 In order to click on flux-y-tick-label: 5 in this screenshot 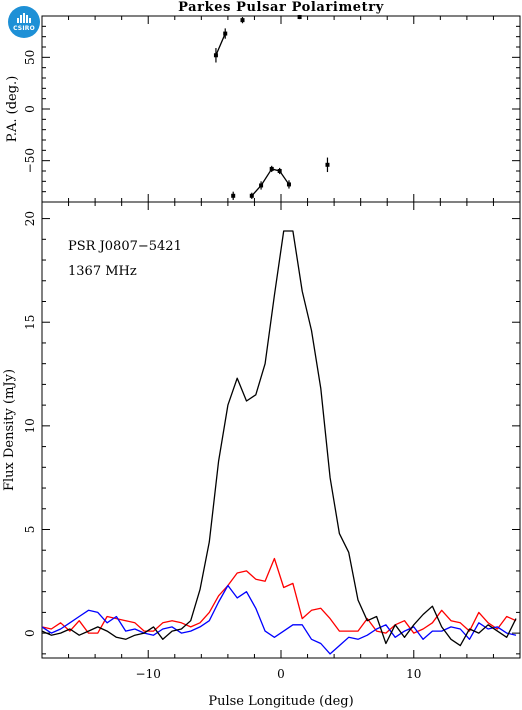, I will do `click(30, 530)`.